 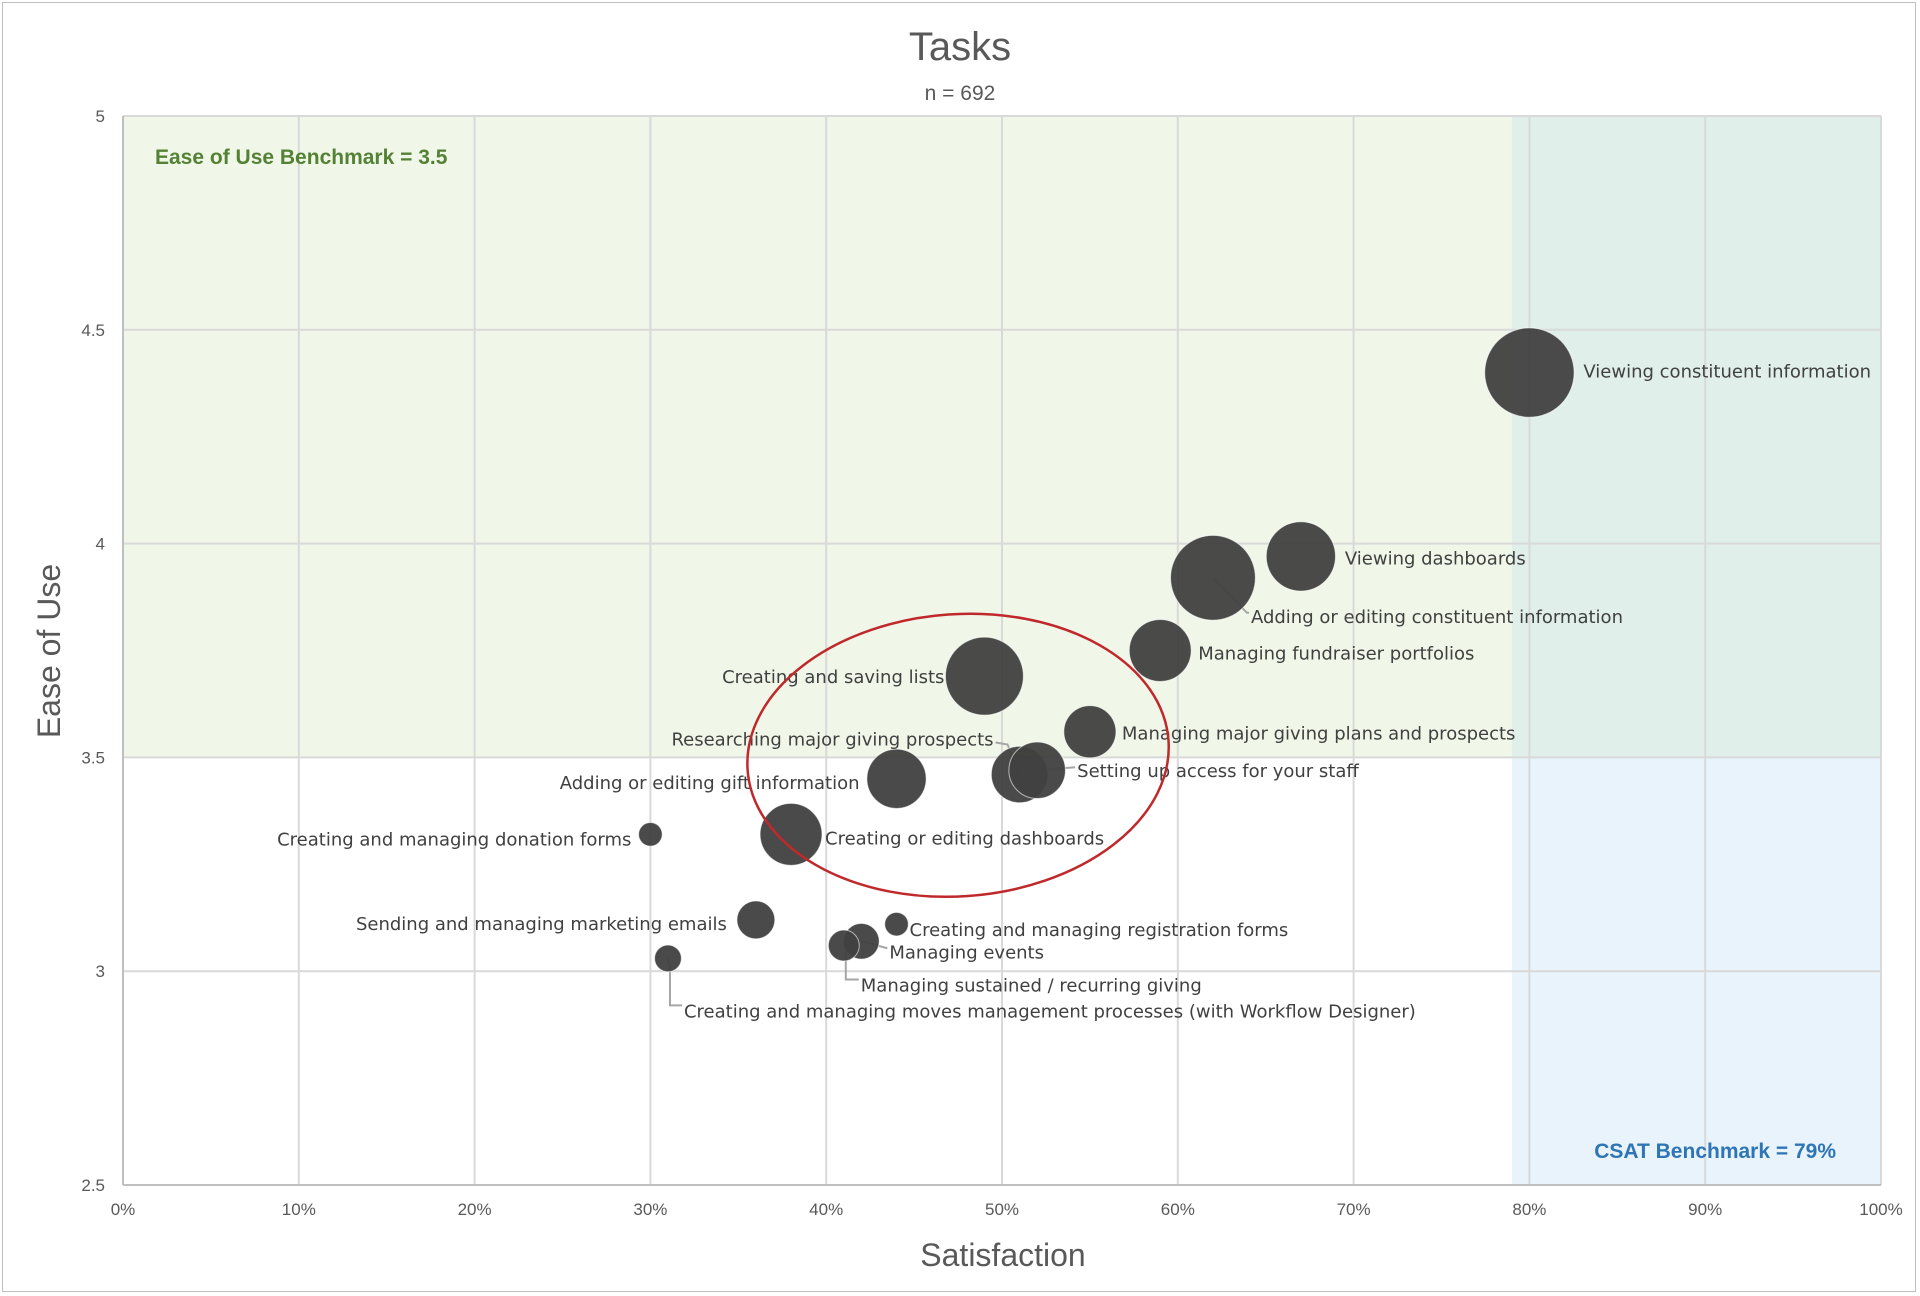 I want to click on point-label: Adding or editing gift information, so click(x=710, y=783).